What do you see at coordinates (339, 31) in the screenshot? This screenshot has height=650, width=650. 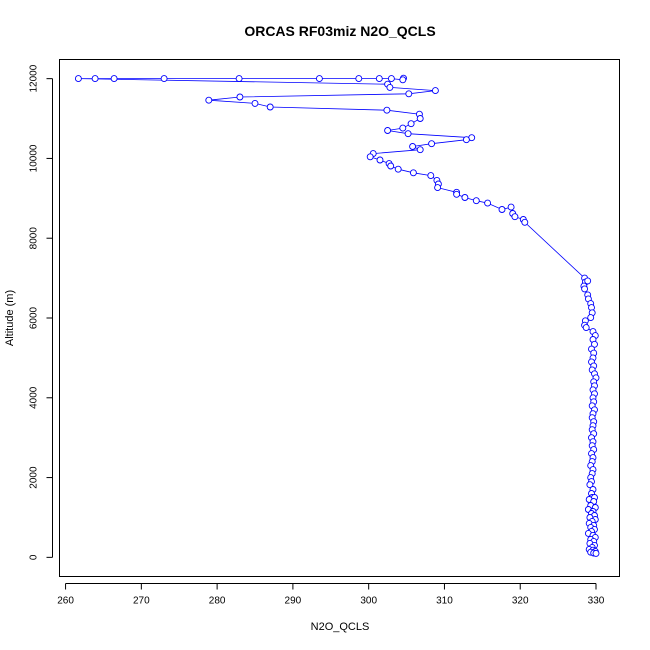 I see `chart-title: ORCAS RF03miz N2O_QCLS` at bounding box center [339, 31].